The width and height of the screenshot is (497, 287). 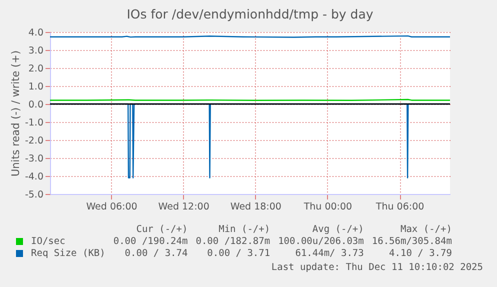 What do you see at coordinates (34, 195) in the screenshot?
I see `y-tick-label: -5.0` at bounding box center [34, 195].